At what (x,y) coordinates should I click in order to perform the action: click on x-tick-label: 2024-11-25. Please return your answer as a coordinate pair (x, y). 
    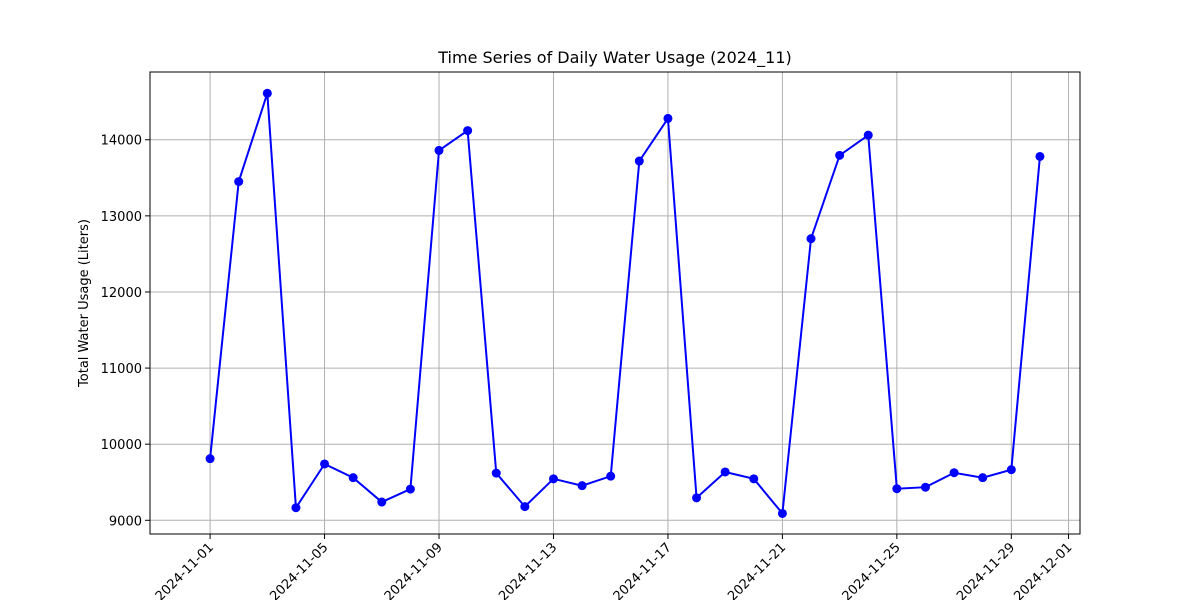
    Looking at the image, I should click on (872, 570).